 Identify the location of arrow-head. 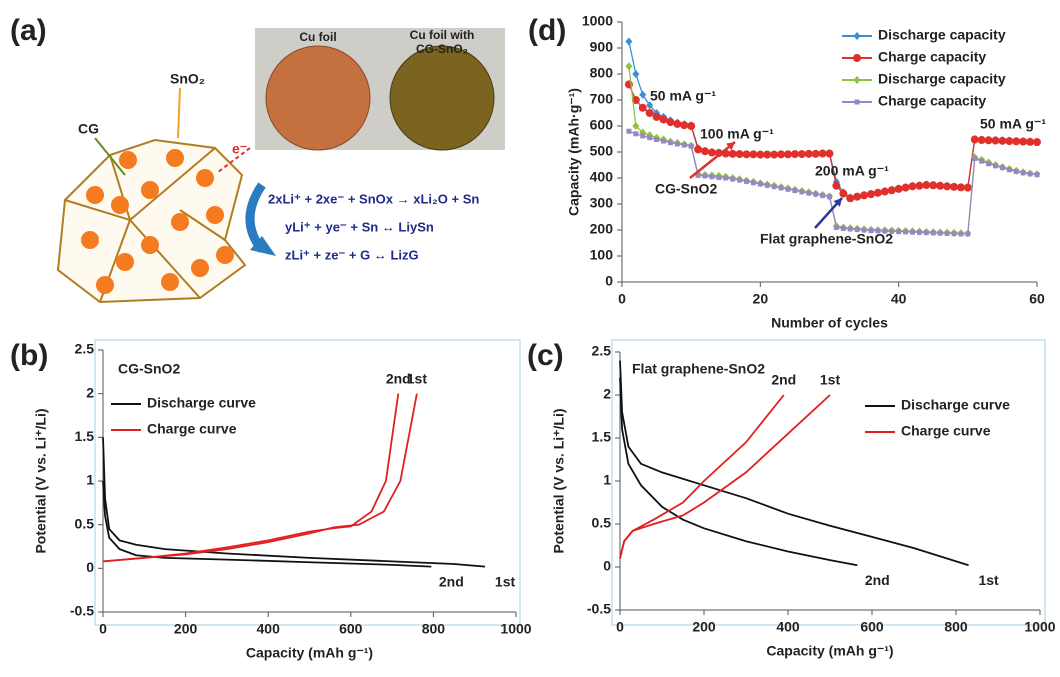
(730, 146).